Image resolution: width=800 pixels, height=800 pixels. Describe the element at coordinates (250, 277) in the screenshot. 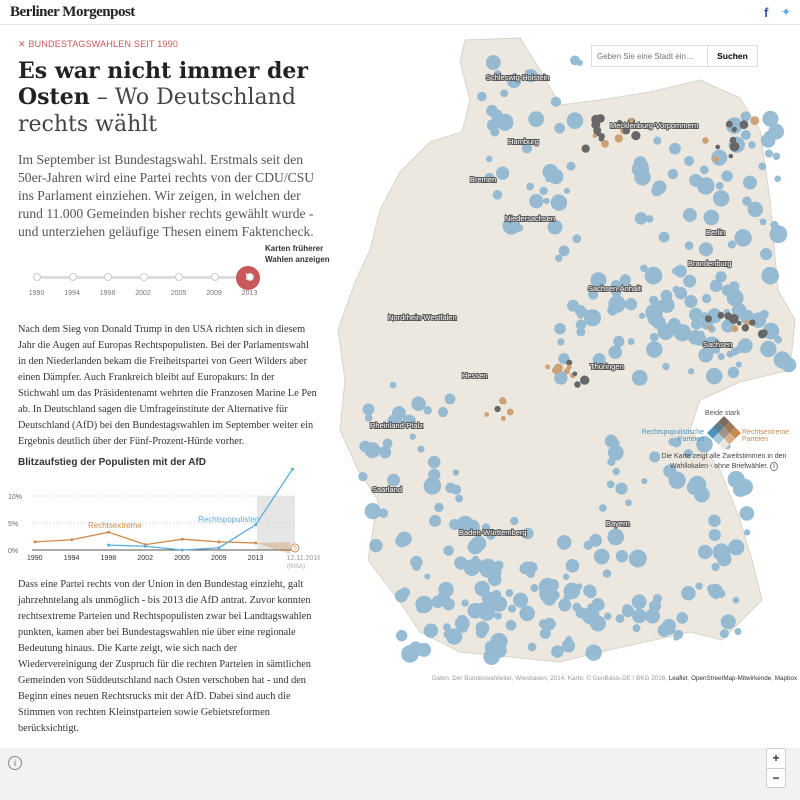

I see `slider-stop-2013` at that location.